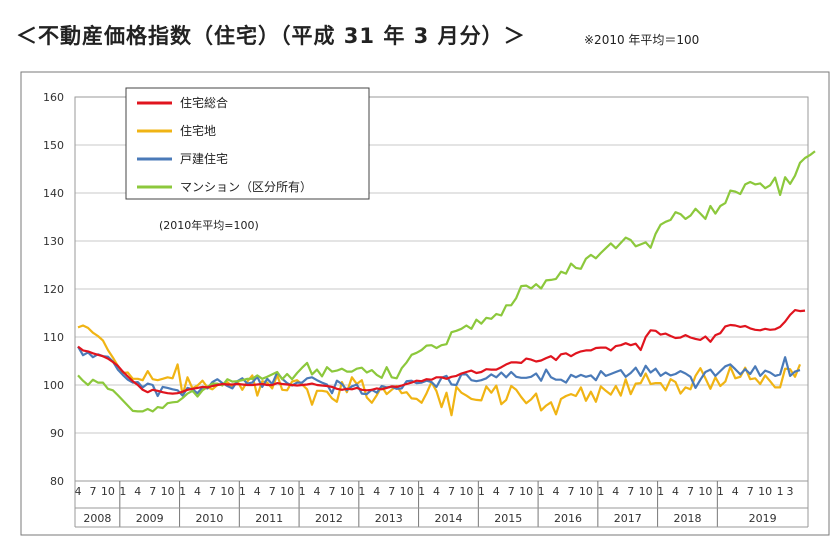  I want to click on page-title: ＜不動産価格指数（住宅）（平成 31 年 3 月分）＞, so click(271, 36).